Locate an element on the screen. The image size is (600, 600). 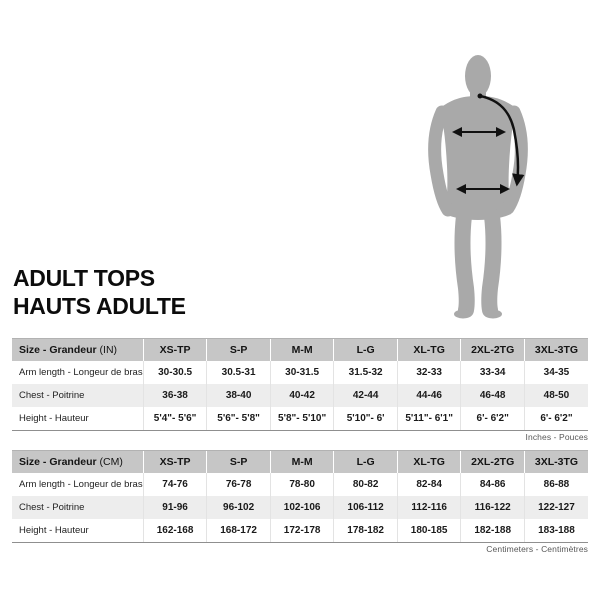
measurement-value: 78-80 is located at coordinates (301, 484).